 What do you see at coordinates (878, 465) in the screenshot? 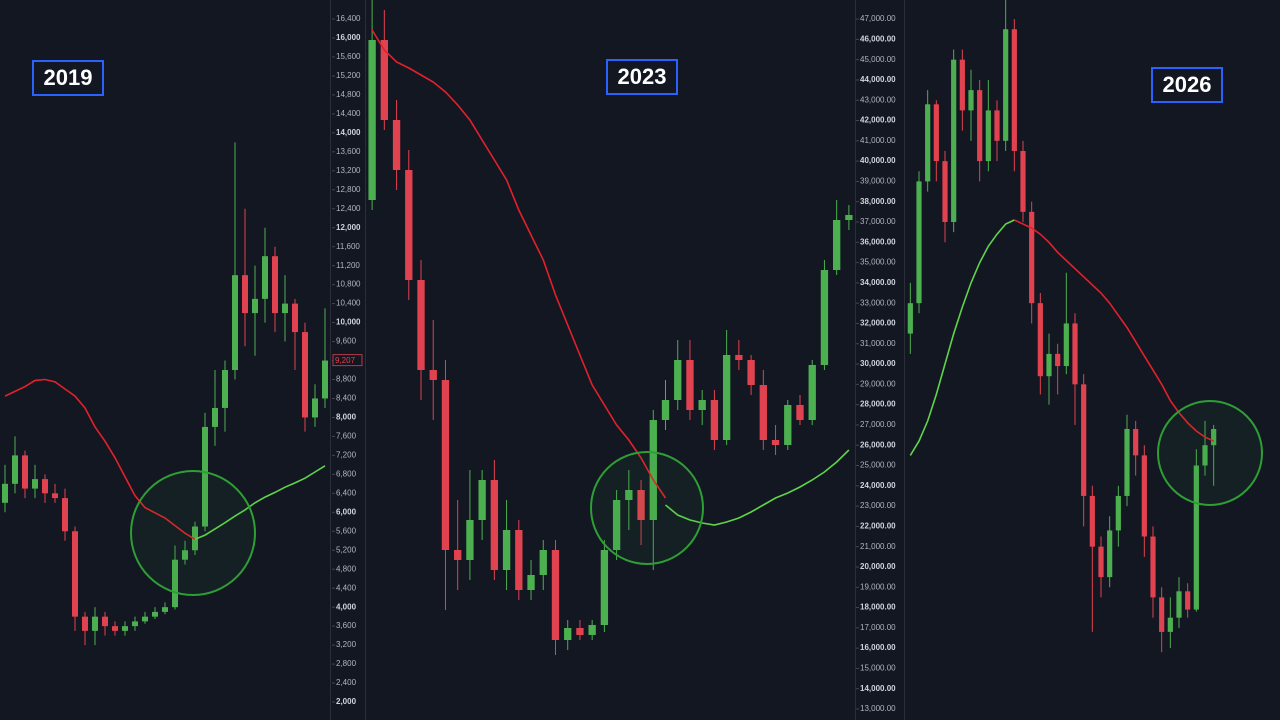
I see `y-tick-label: 25,000.00` at bounding box center [878, 465].